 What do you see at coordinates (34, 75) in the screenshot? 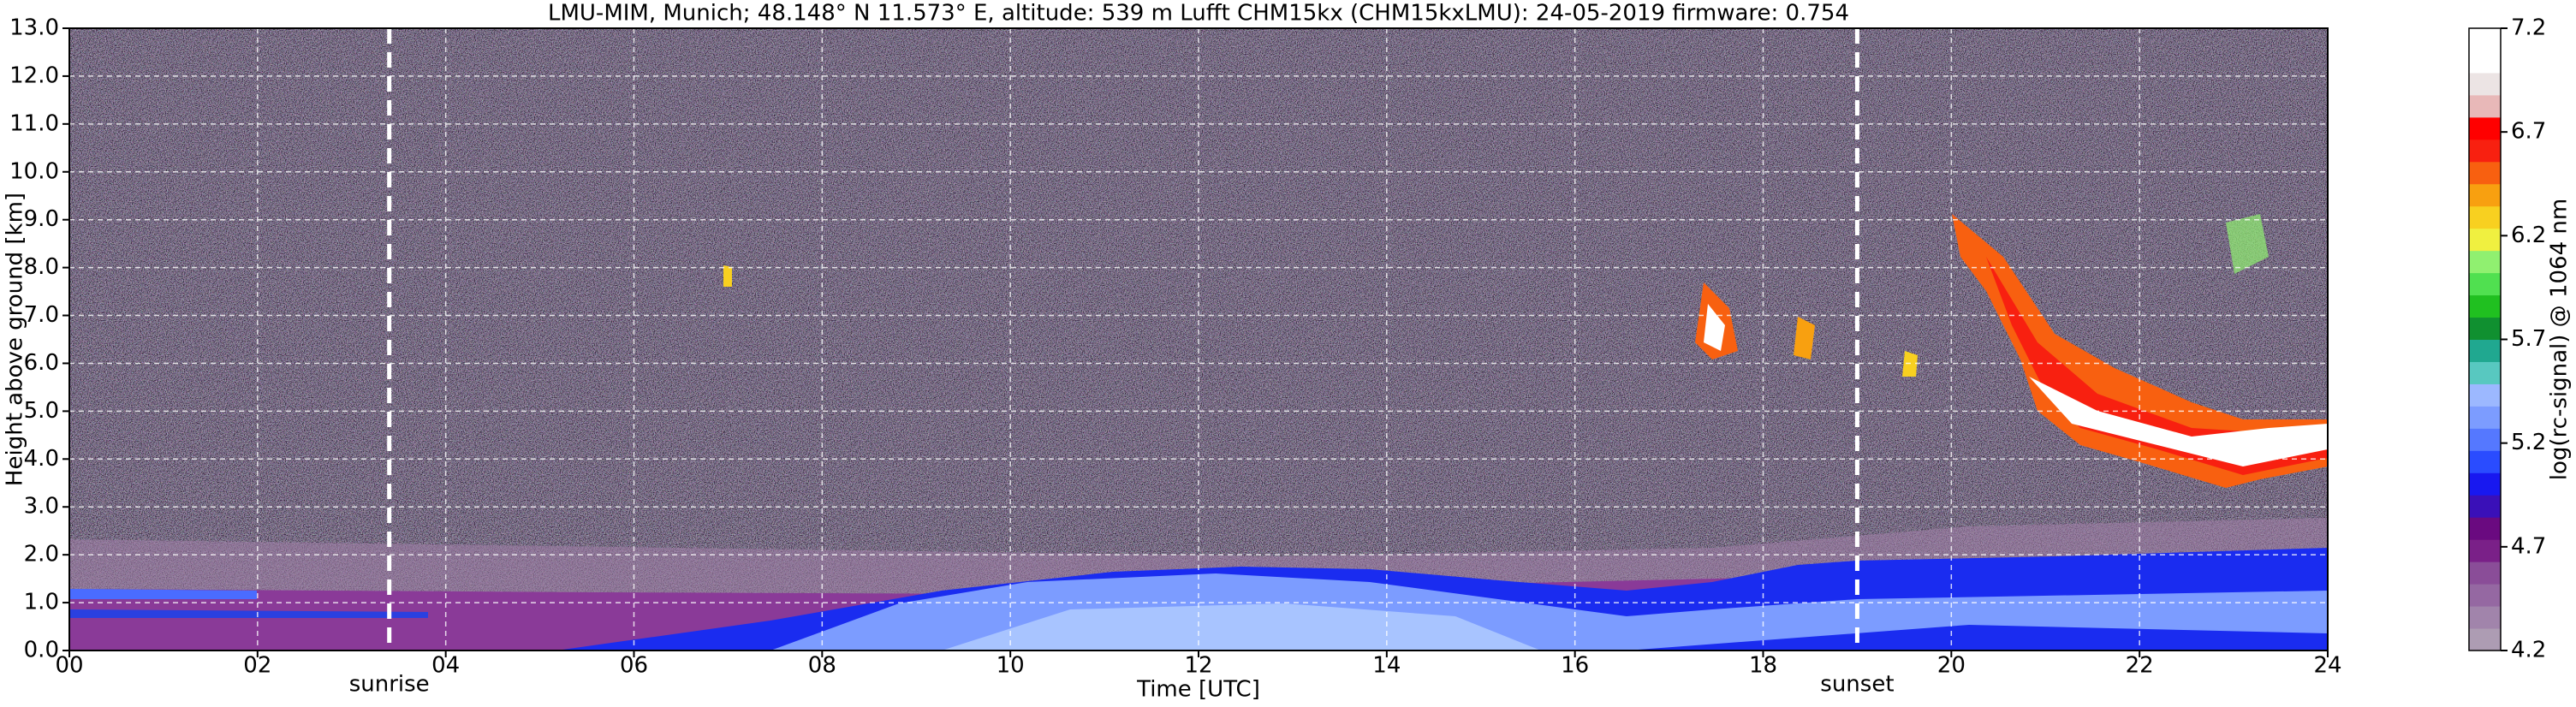
I see `y-tick-label: 12.0` at bounding box center [34, 75].